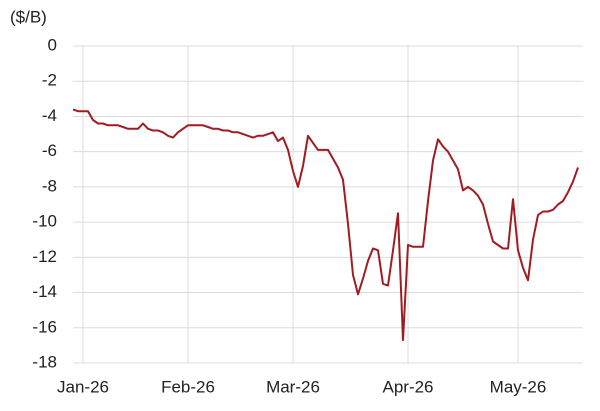 This screenshot has height=411, width=600. I want to click on y-tick-label: 0, so click(52, 44).